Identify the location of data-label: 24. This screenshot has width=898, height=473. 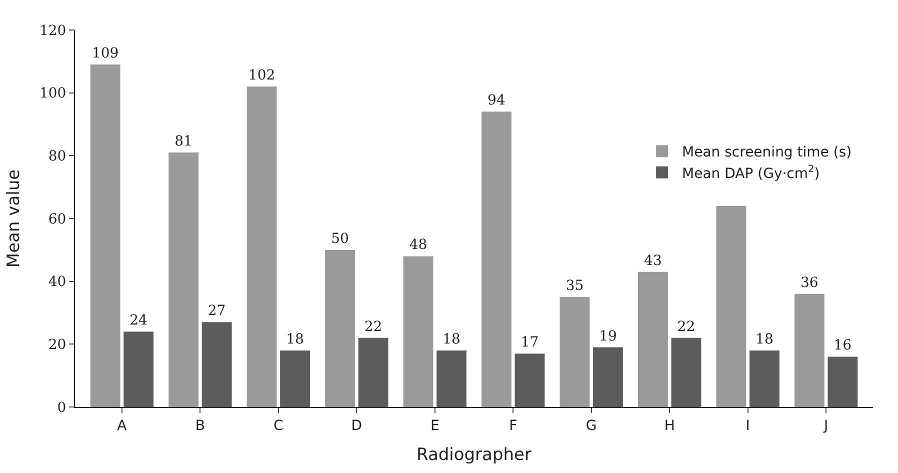
(139, 320).